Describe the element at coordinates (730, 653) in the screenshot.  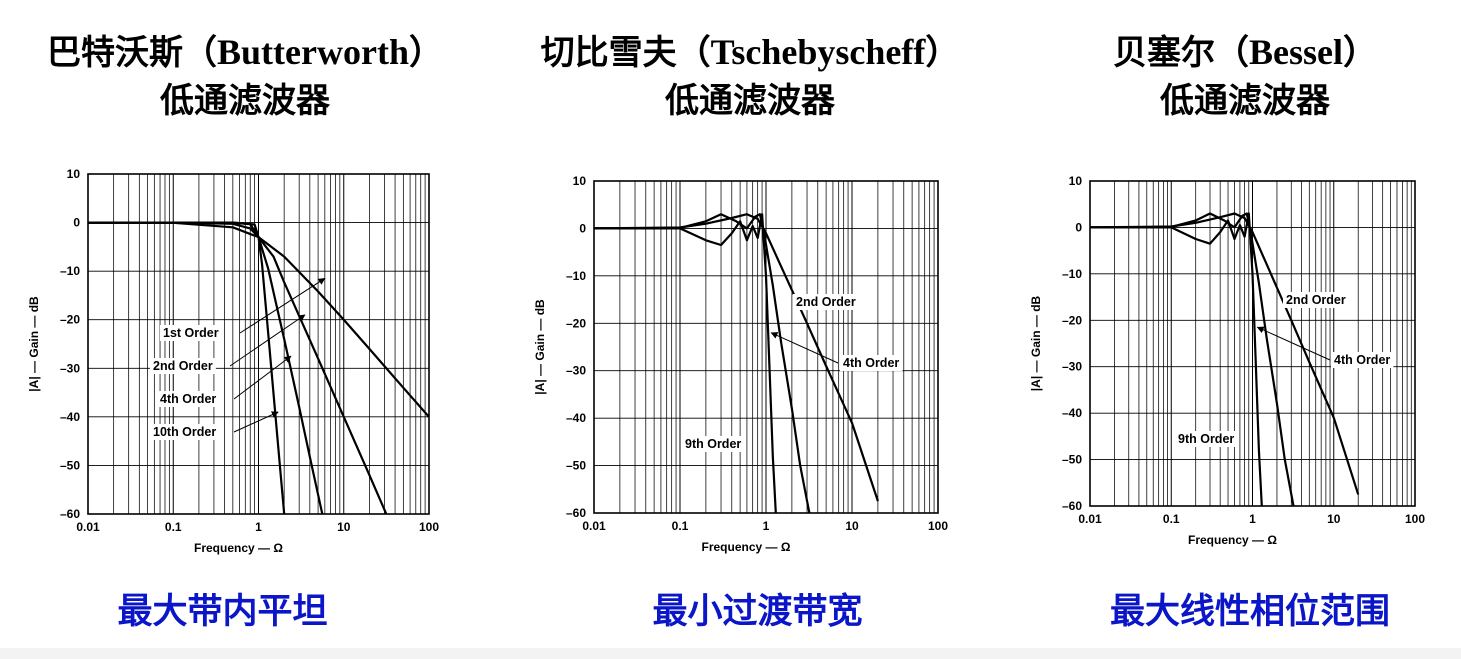
I see `bottom-strip` at that location.